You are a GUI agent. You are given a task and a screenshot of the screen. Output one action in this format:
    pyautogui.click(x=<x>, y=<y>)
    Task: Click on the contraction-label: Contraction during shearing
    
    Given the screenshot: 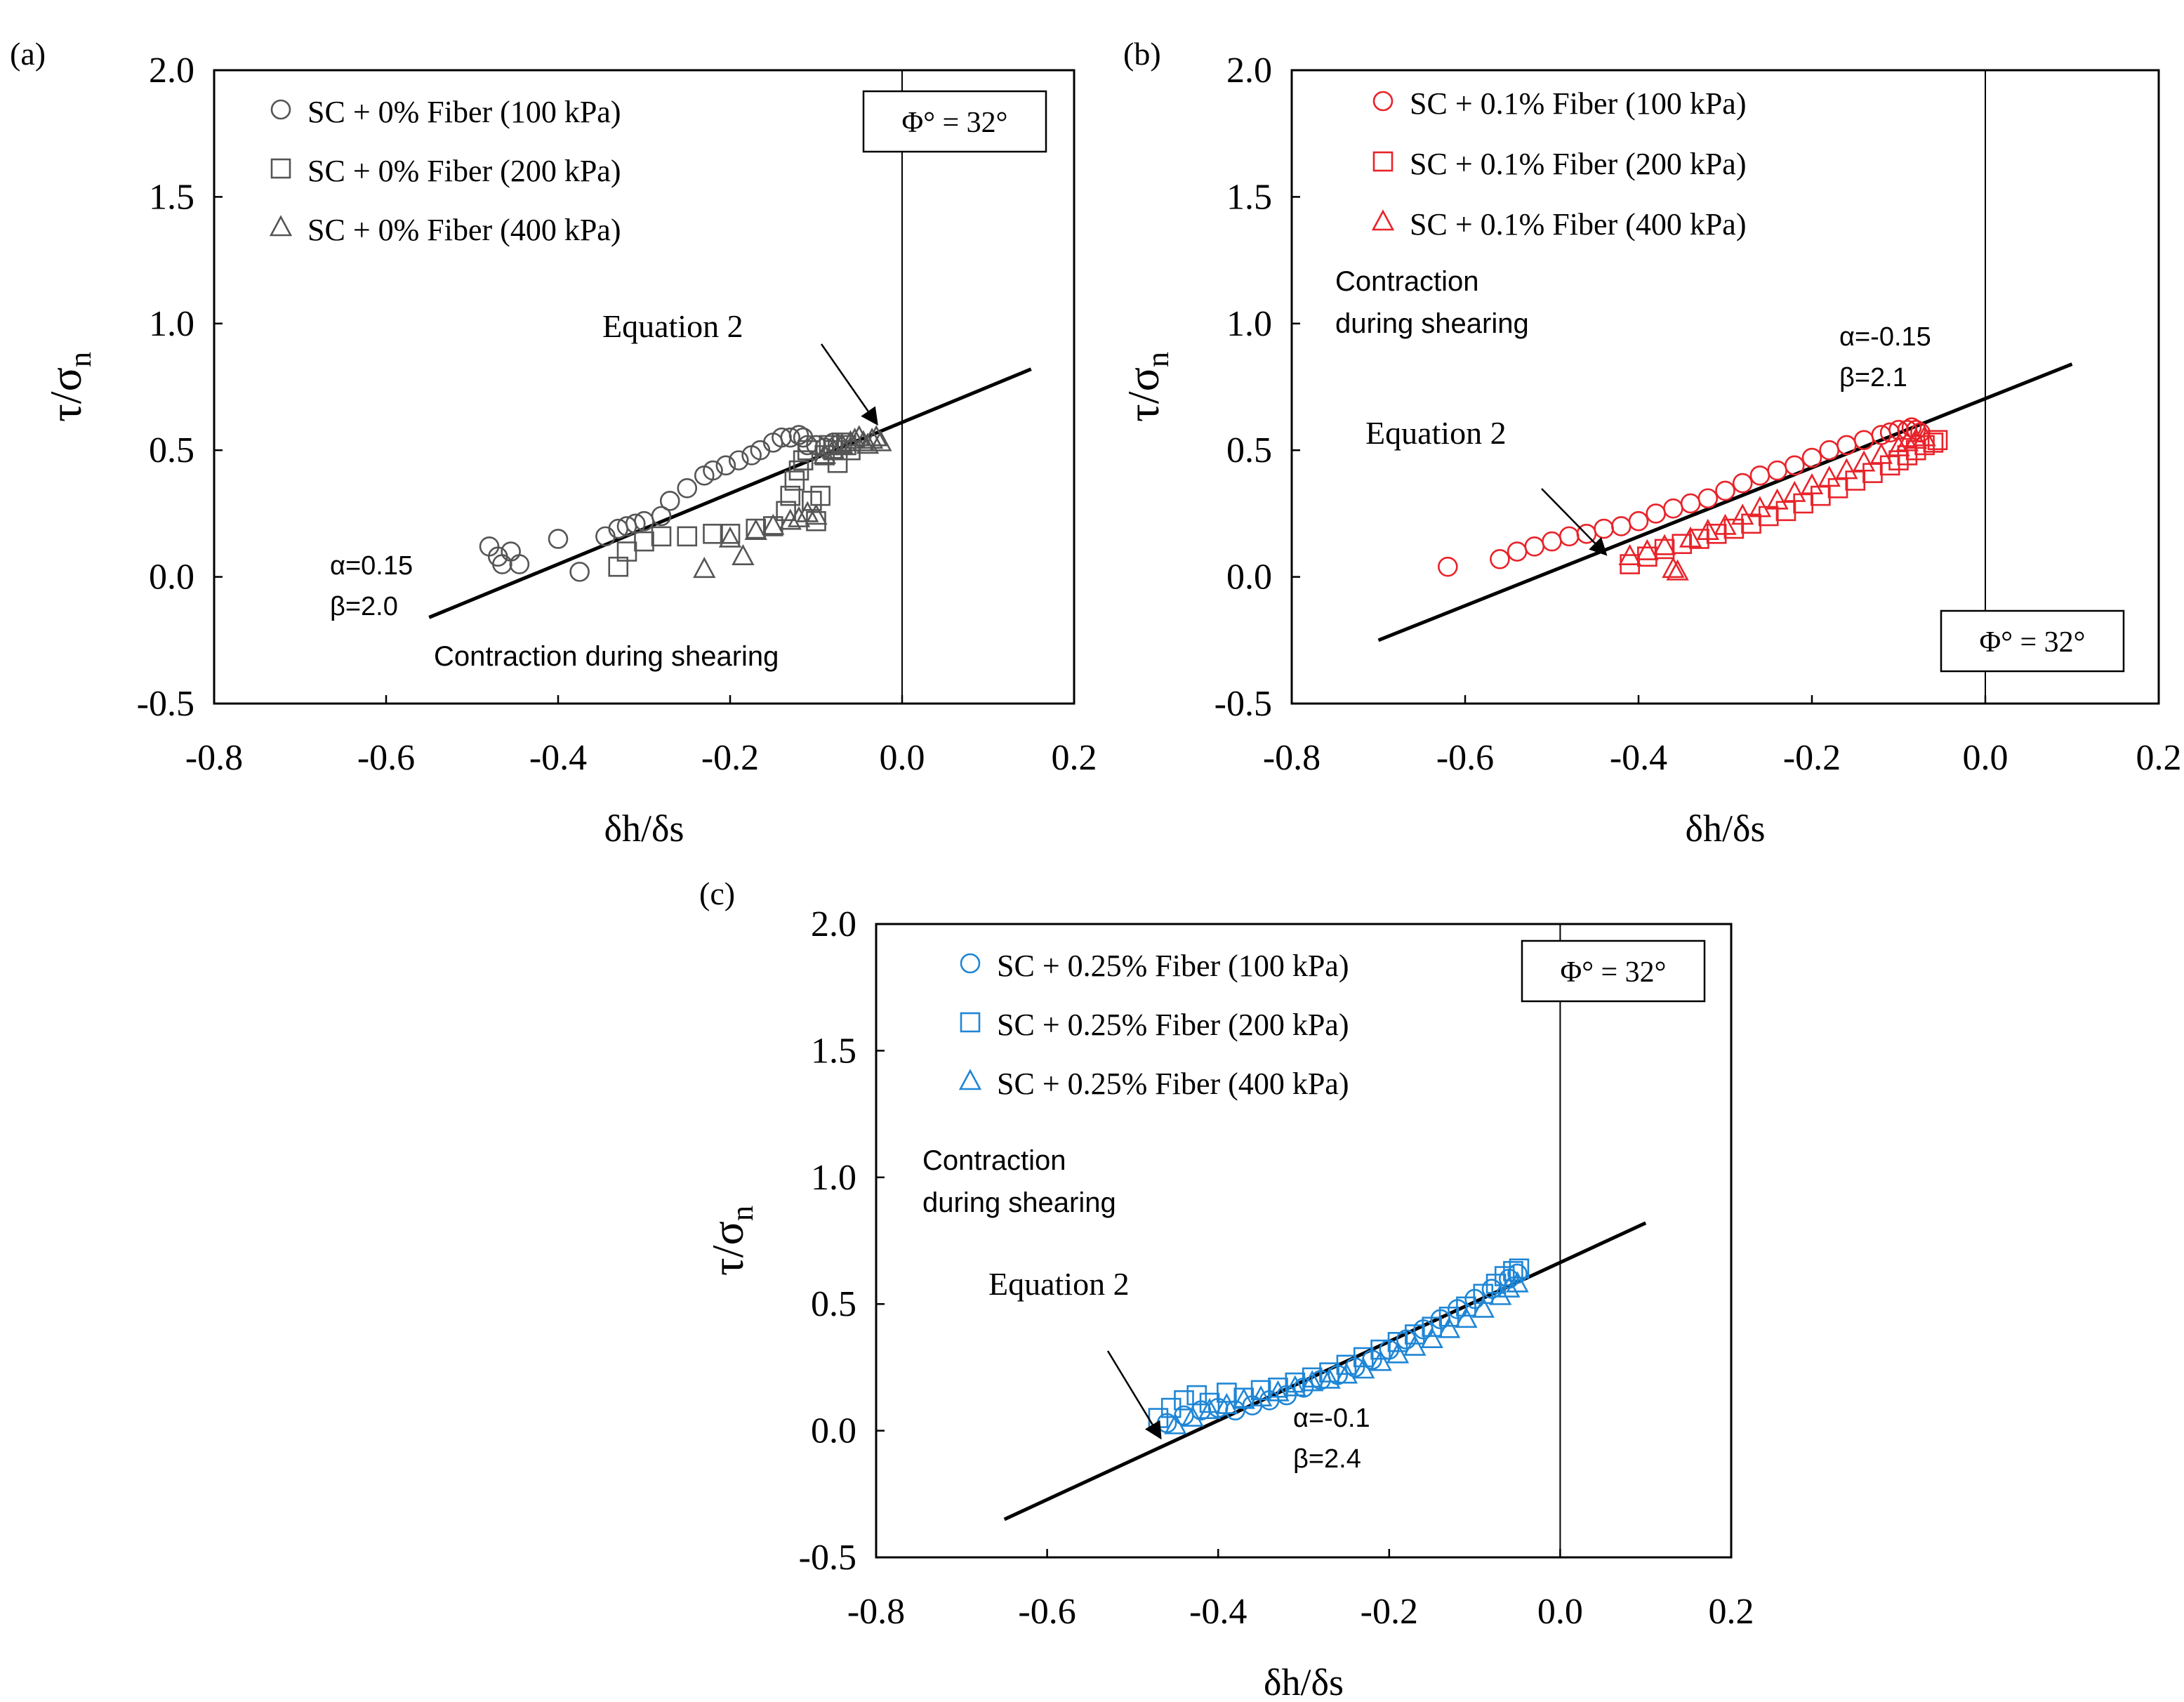 What is the action you would take?
    pyautogui.click(x=606, y=657)
    